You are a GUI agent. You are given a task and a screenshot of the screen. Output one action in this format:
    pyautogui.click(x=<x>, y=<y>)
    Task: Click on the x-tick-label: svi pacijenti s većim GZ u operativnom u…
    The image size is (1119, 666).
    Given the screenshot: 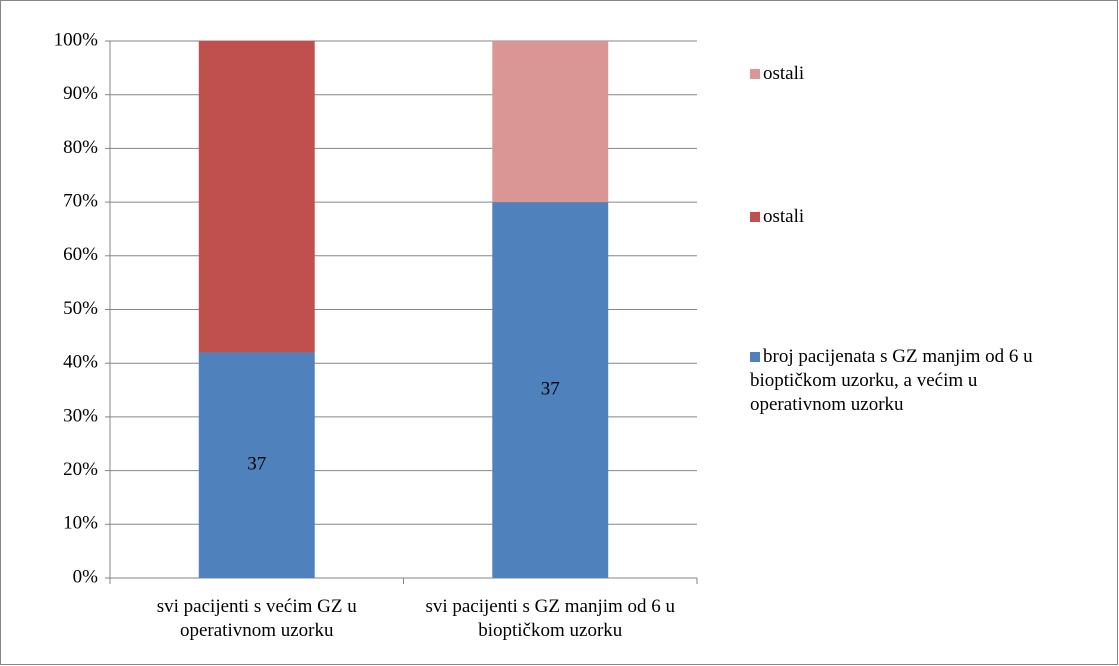 What is the action you would take?
    pyautogui.click(x=256, y=618)
    